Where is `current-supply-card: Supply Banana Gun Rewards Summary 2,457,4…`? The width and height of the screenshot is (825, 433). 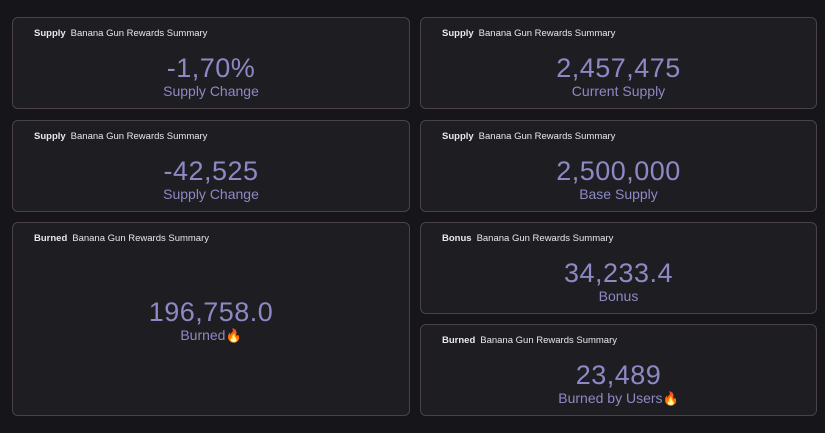
current-supply-card: Supply Banana Gun Rewards Summary 2,457,4… is located at coordinates (618, 63).